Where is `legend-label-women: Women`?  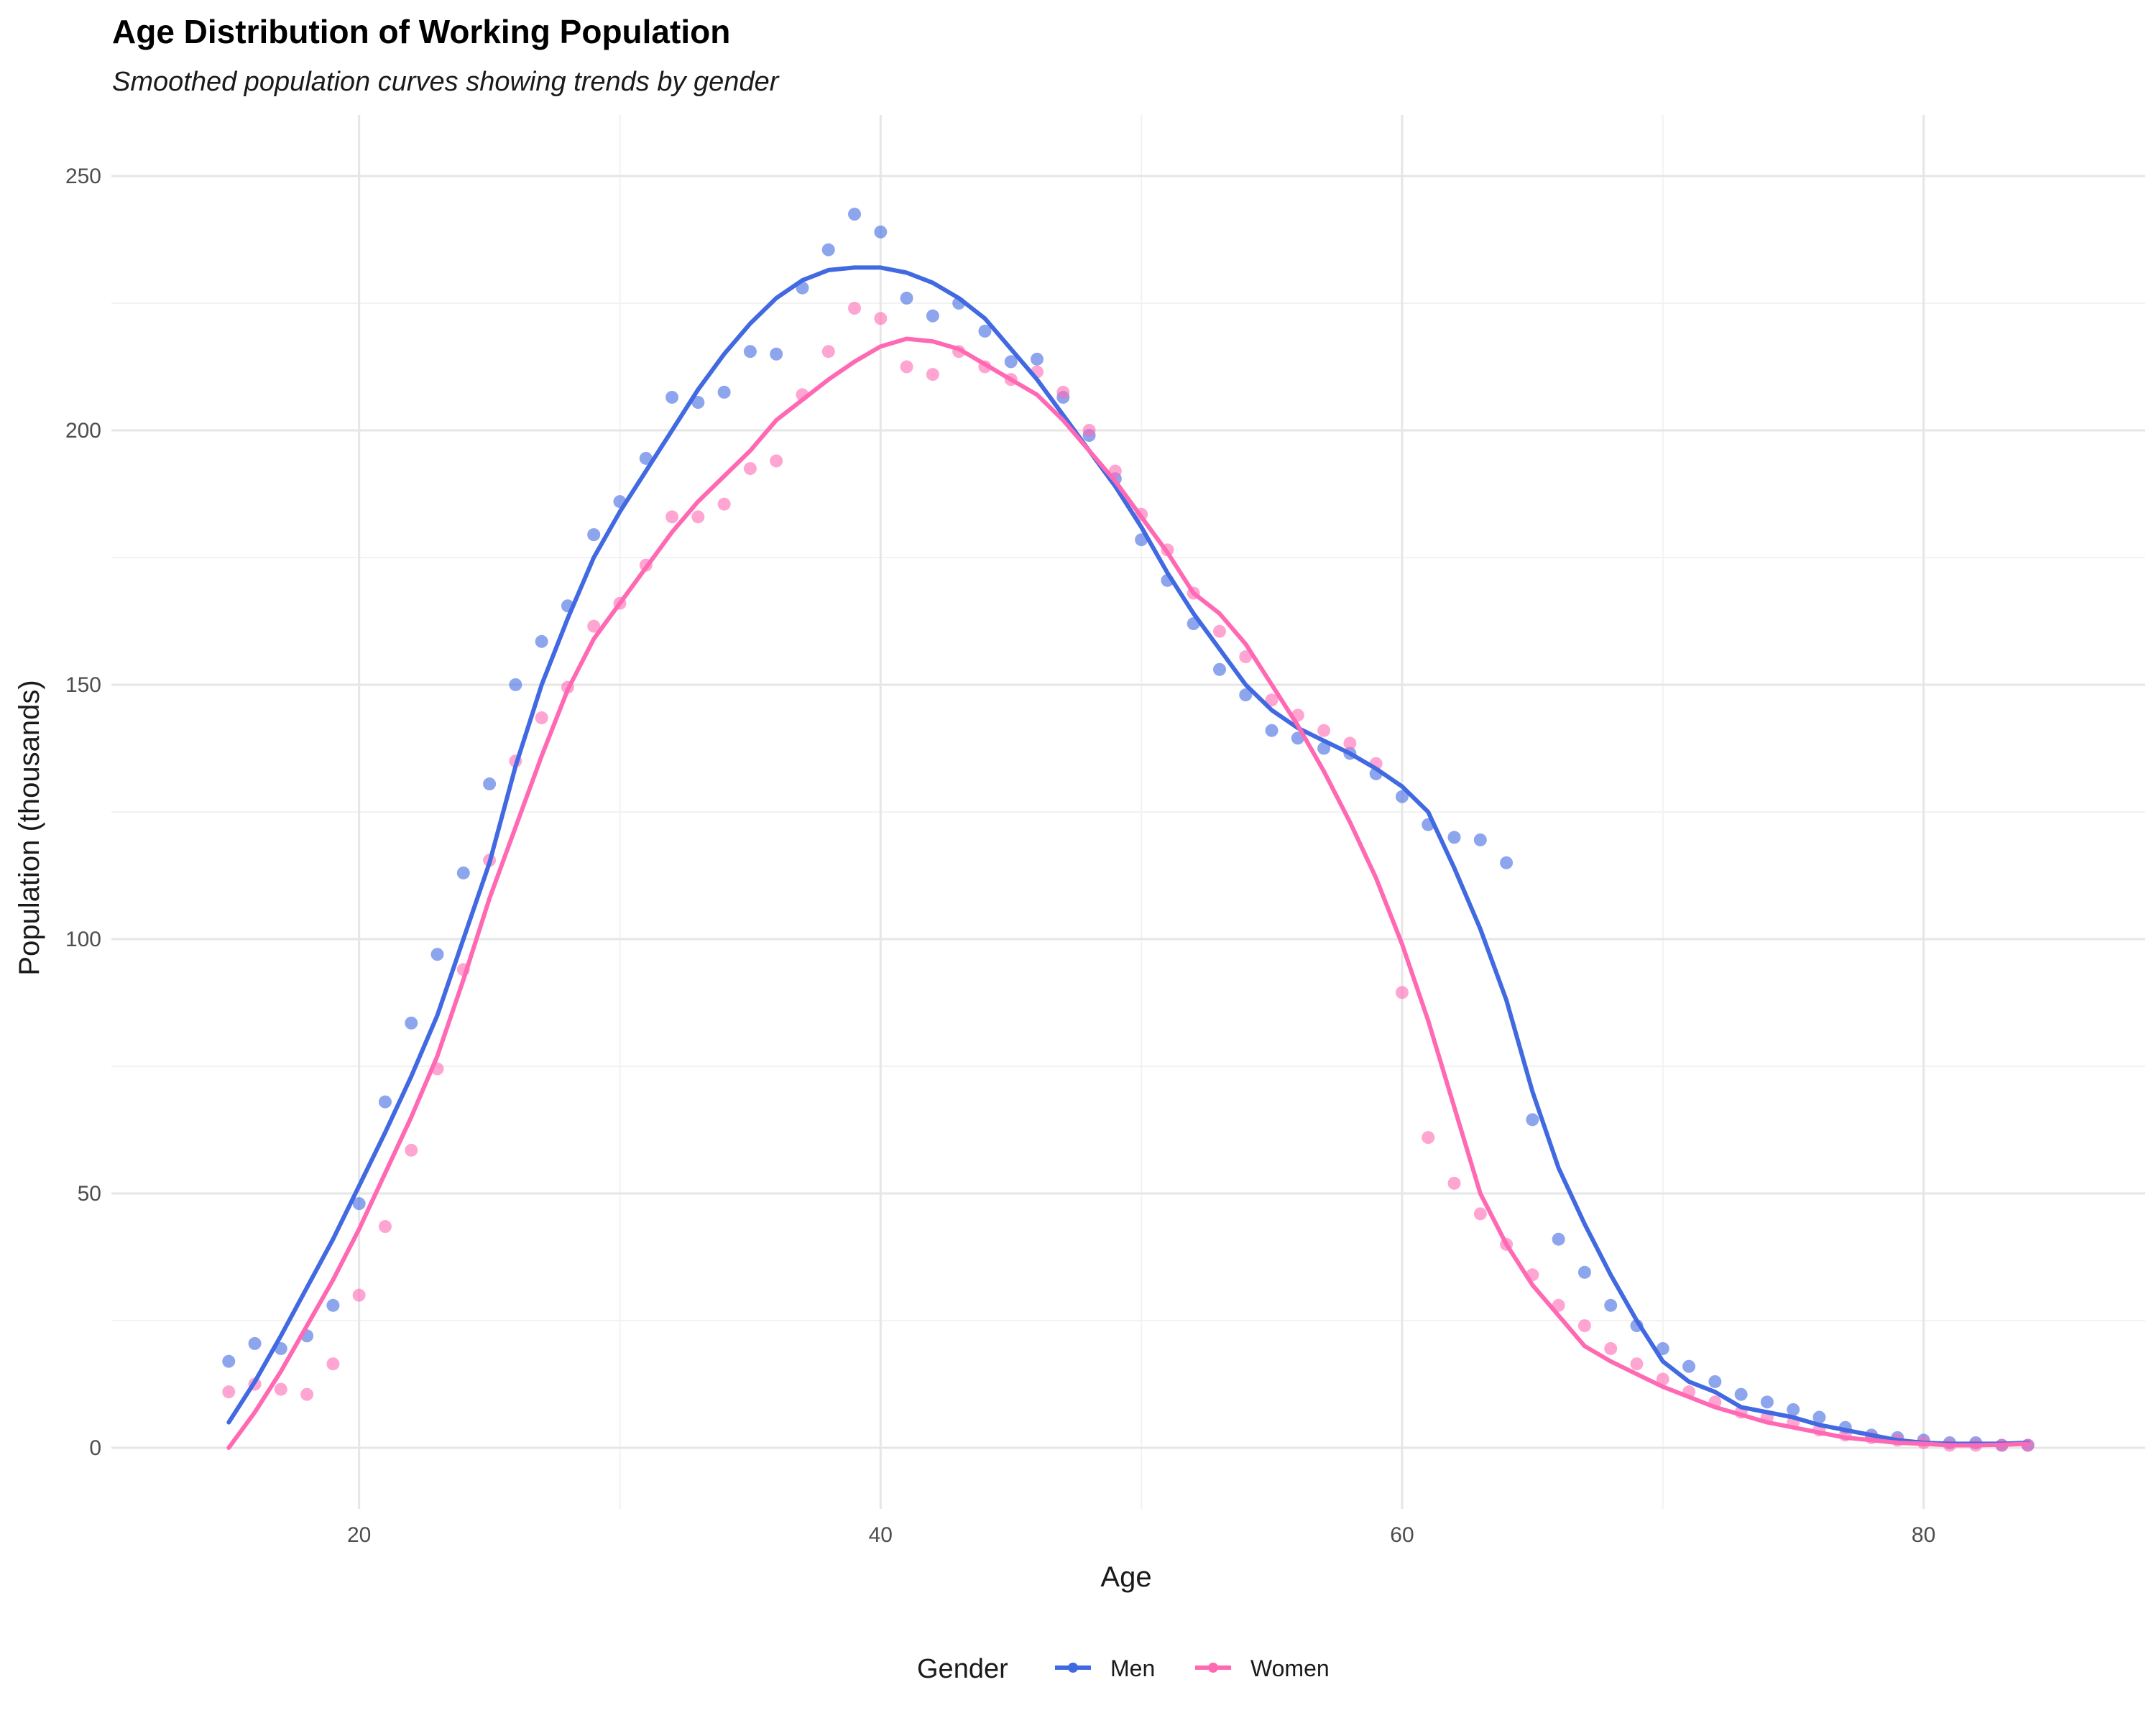 legend-label-women: Women is located at coordinates (1290, 1668).